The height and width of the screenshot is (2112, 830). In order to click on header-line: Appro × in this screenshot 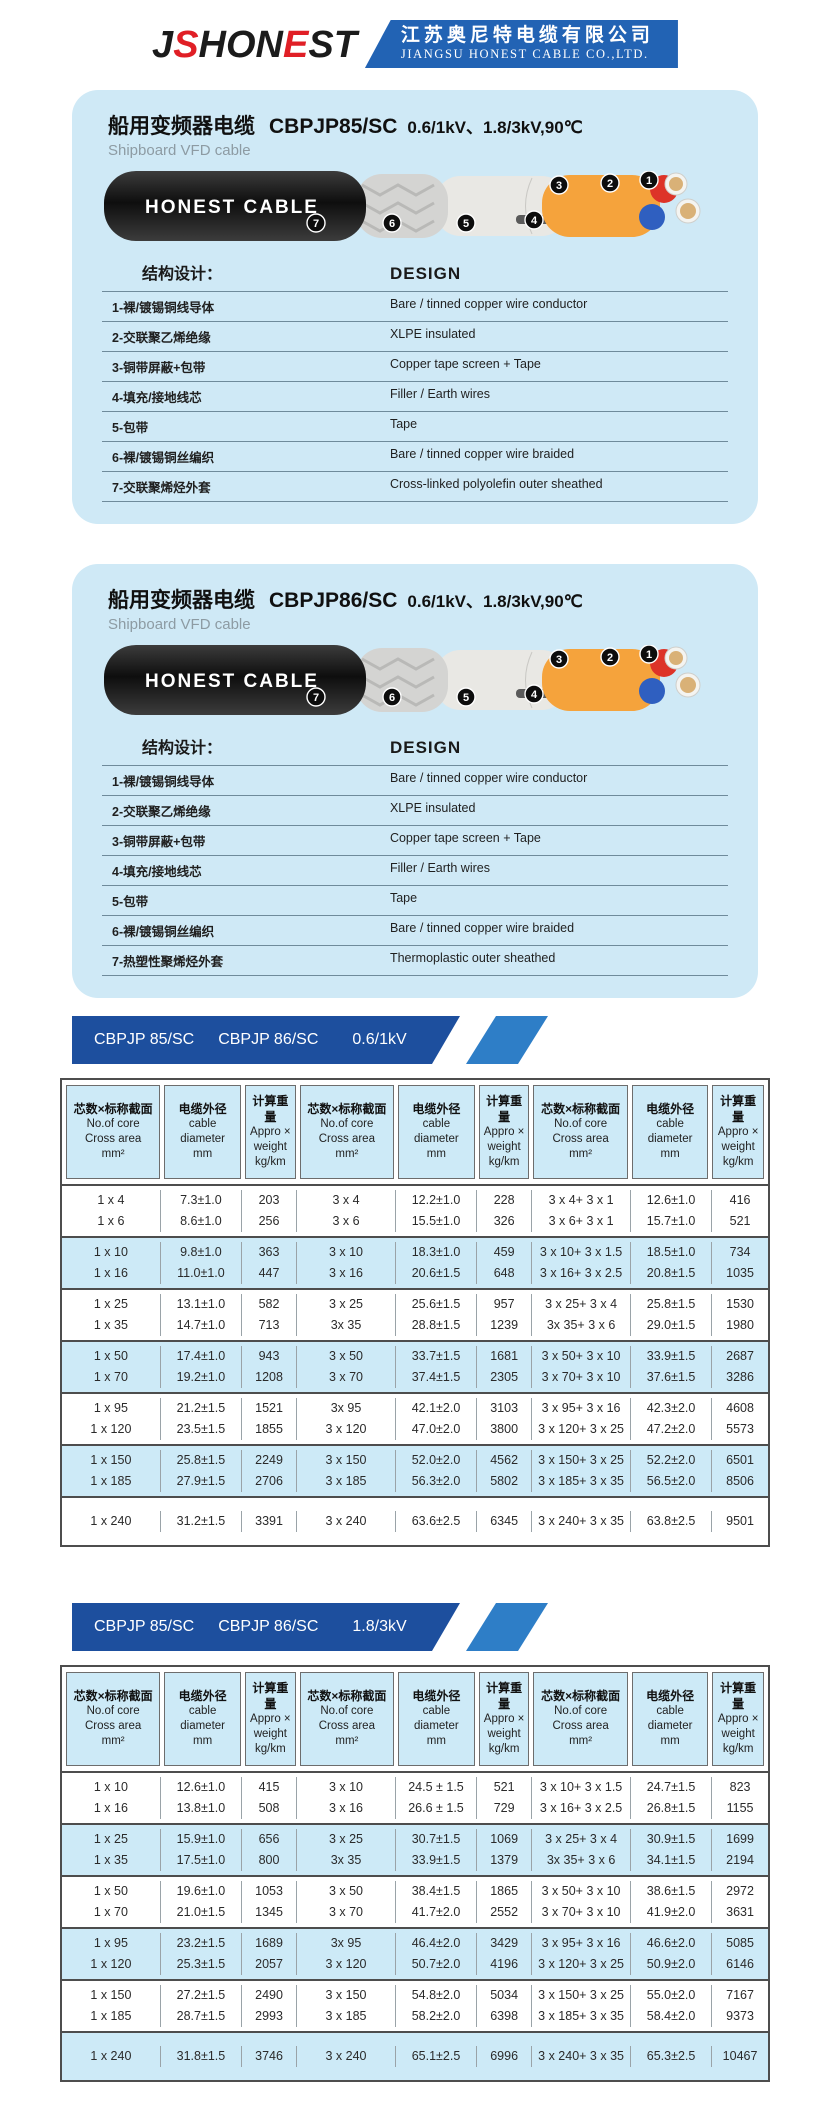, I will do `click(504, 1719)`.